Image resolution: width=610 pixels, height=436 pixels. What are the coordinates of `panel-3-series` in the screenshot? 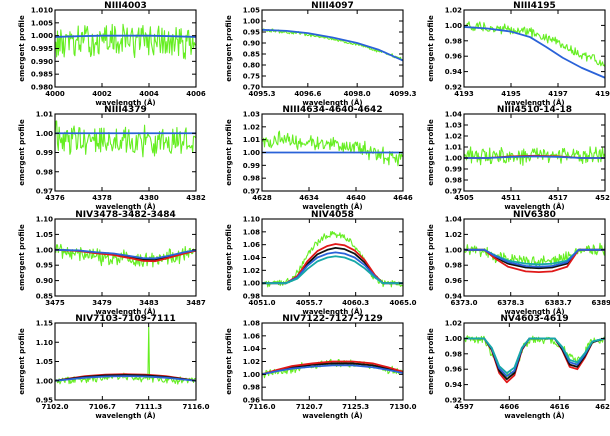 It's located at (125, 139).